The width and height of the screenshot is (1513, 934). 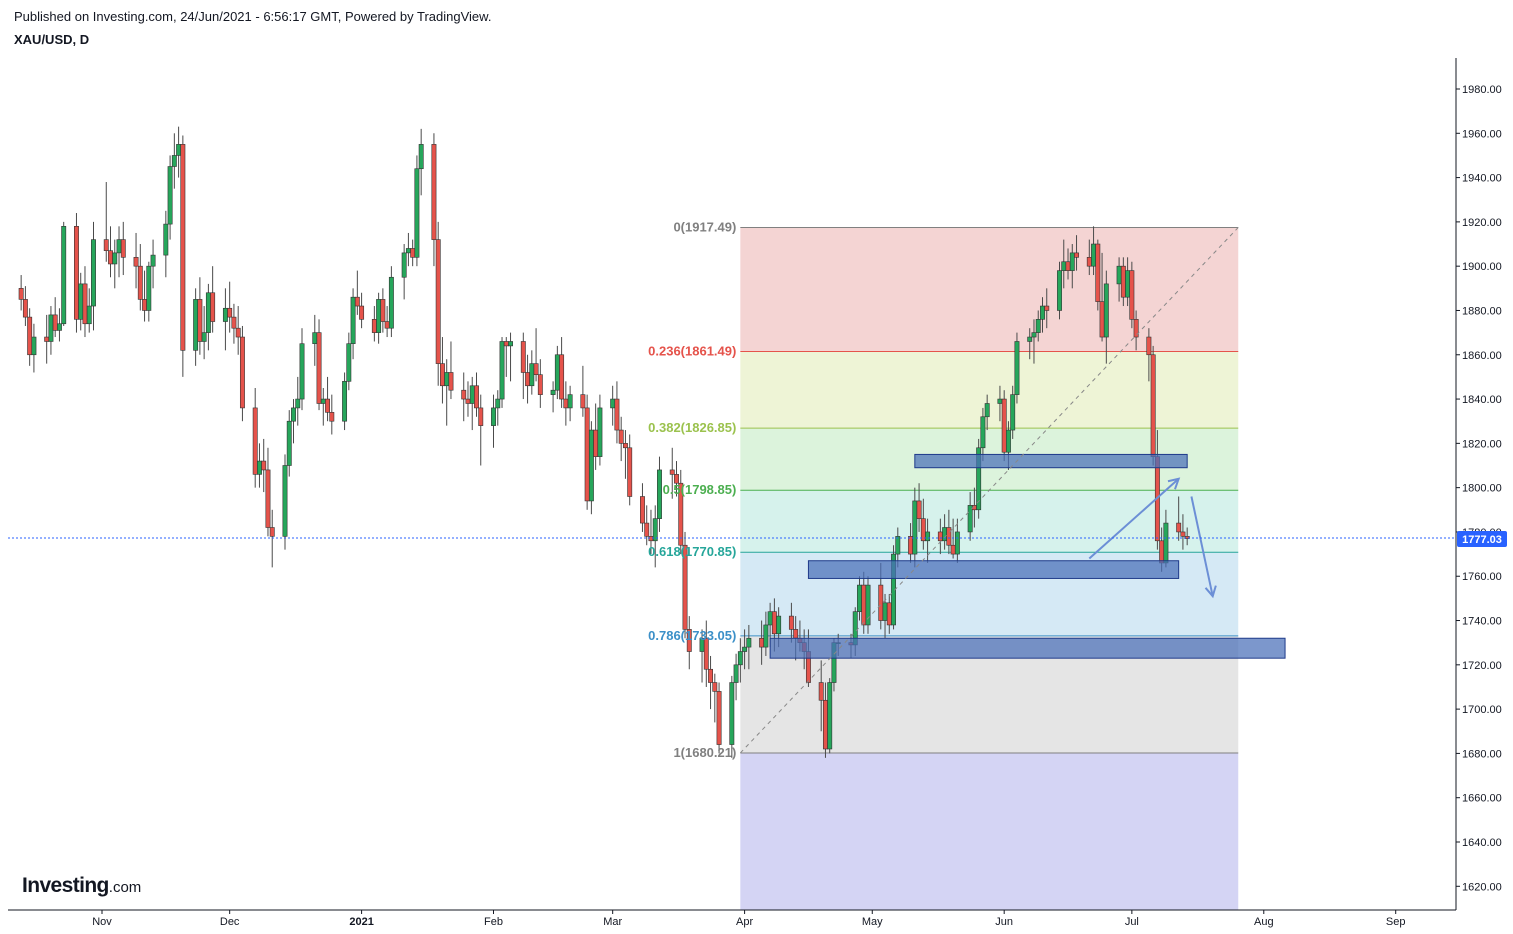 I want to click on x-tick-label: Nov, so click(x=102, y=922).